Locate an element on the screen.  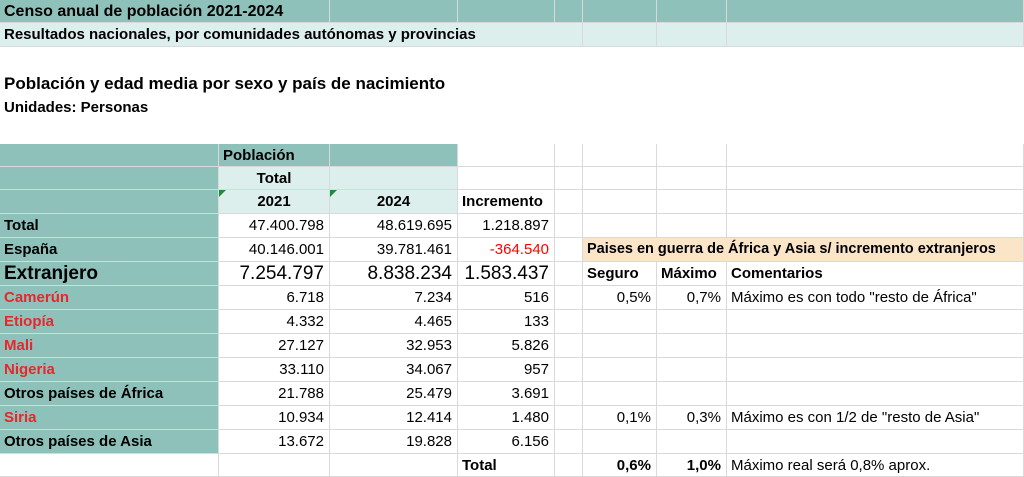
value-maximo: 0,3% is located at coordinates (692, 418).